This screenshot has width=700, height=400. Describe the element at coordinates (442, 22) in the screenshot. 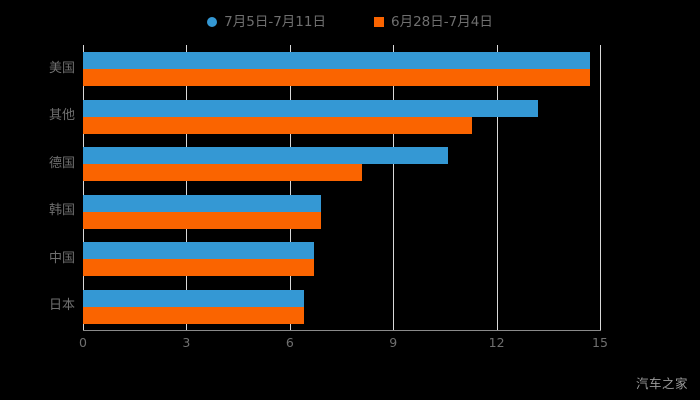

I see `legend-label: 6月28日-7月4日` at that location.